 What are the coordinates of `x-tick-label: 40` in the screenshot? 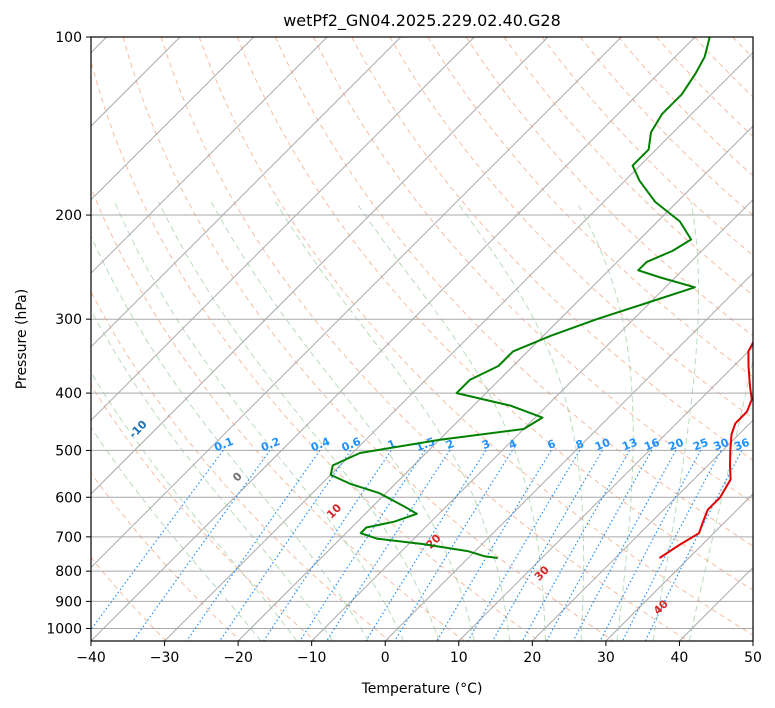 It's located at (680, 658).